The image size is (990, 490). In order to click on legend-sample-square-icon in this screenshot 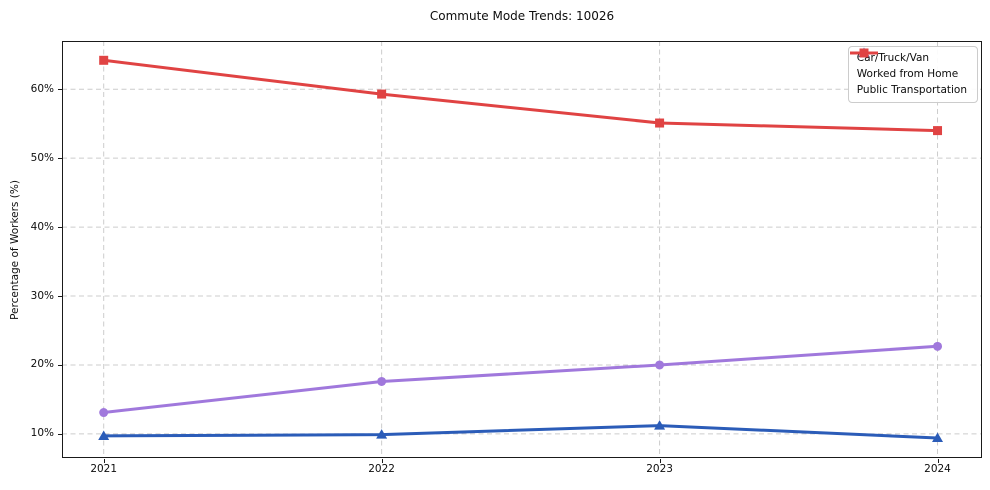, I will do `click(863, 53)`.